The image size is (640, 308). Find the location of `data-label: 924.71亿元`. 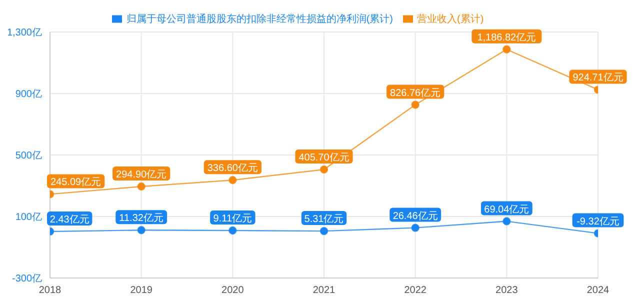

data-label: 924.71亿元 is located at coordinates (598, 78).